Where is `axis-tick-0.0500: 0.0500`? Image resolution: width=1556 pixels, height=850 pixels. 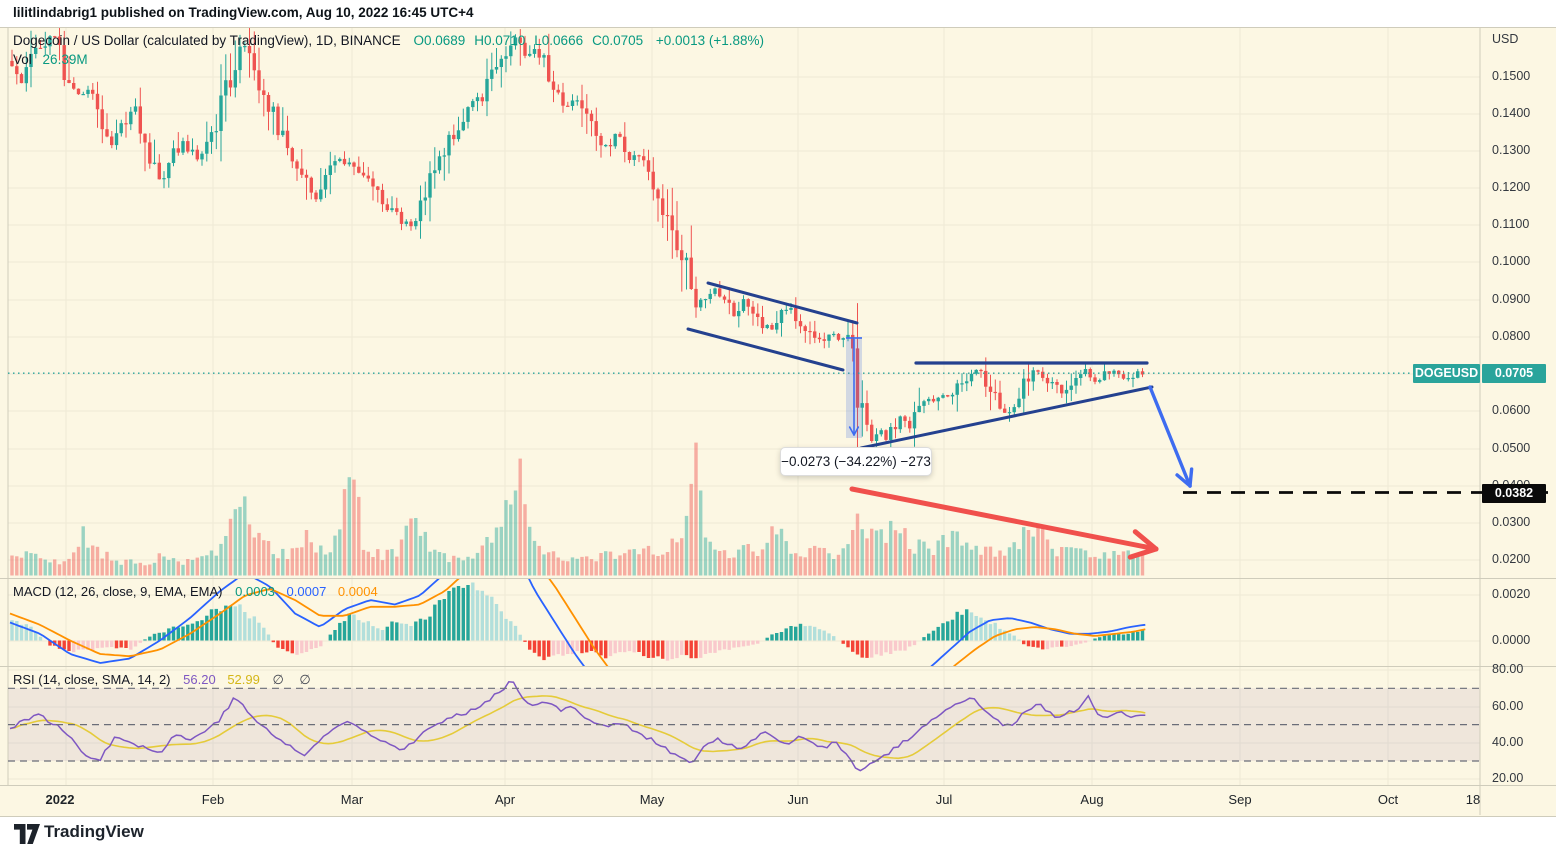
axis-tick-0.0500: 0.0500 is located at coordinates (1511, 448).